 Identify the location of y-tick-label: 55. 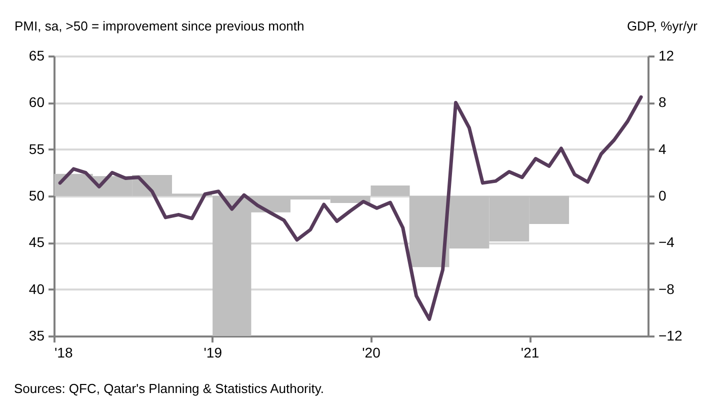
(36, 148).